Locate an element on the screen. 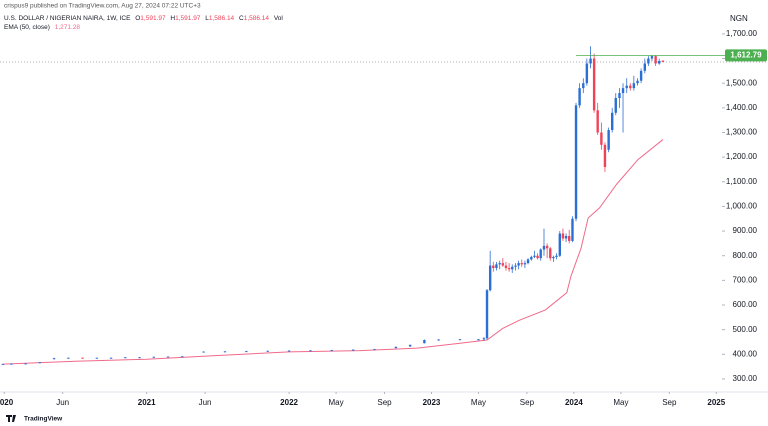 The width and height of the screenshot is (768, 426). x-tick-label: 2024 is located at coordinates (574, 402).